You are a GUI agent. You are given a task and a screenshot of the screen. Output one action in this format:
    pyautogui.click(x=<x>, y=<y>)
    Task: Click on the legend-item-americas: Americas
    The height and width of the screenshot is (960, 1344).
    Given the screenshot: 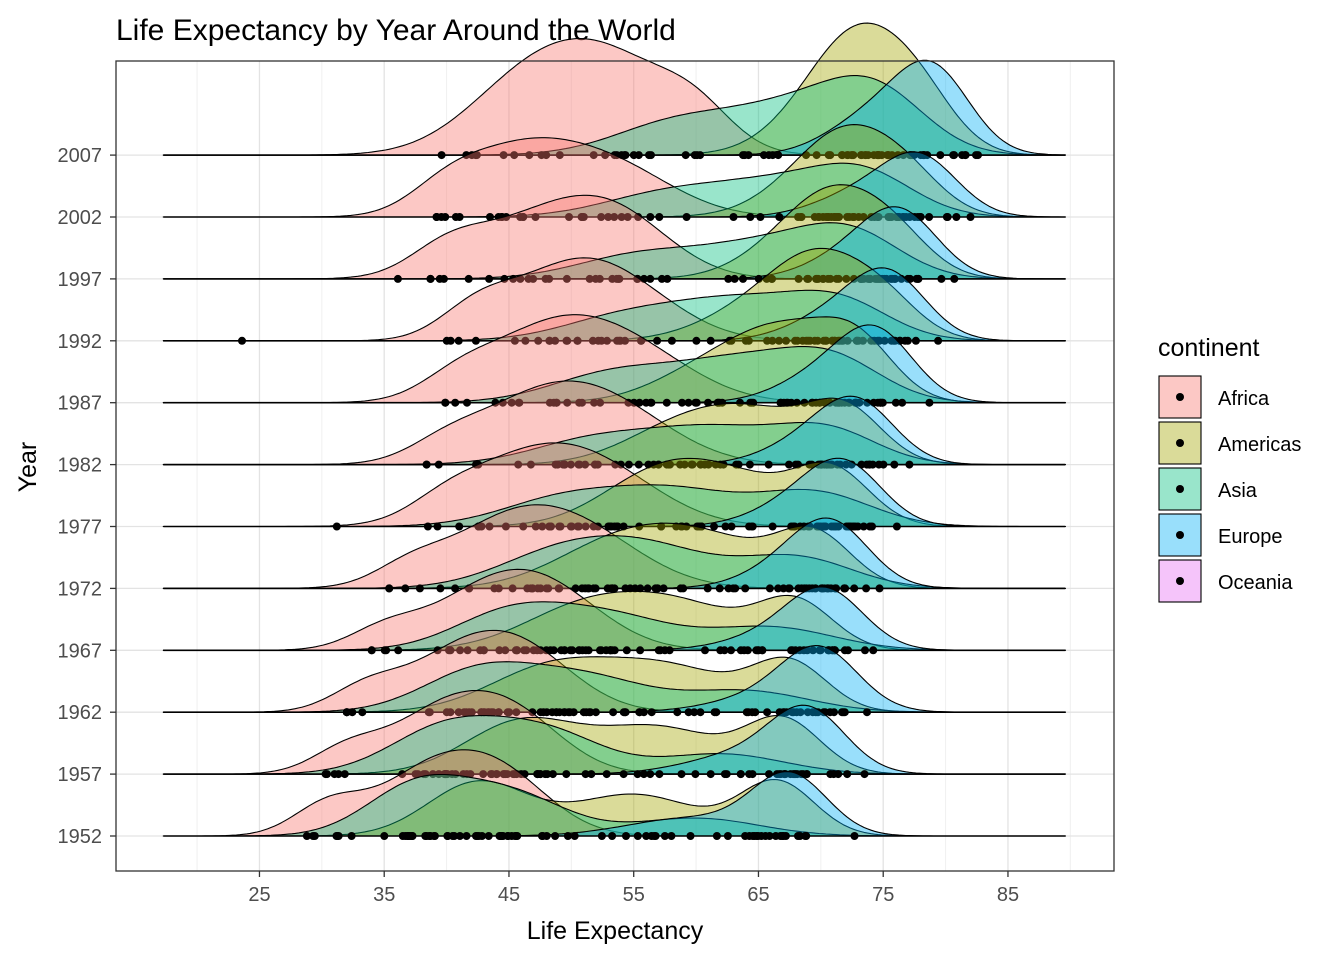 What is the action you would take?
    pyautogui.click(x=1229, y=443)
    